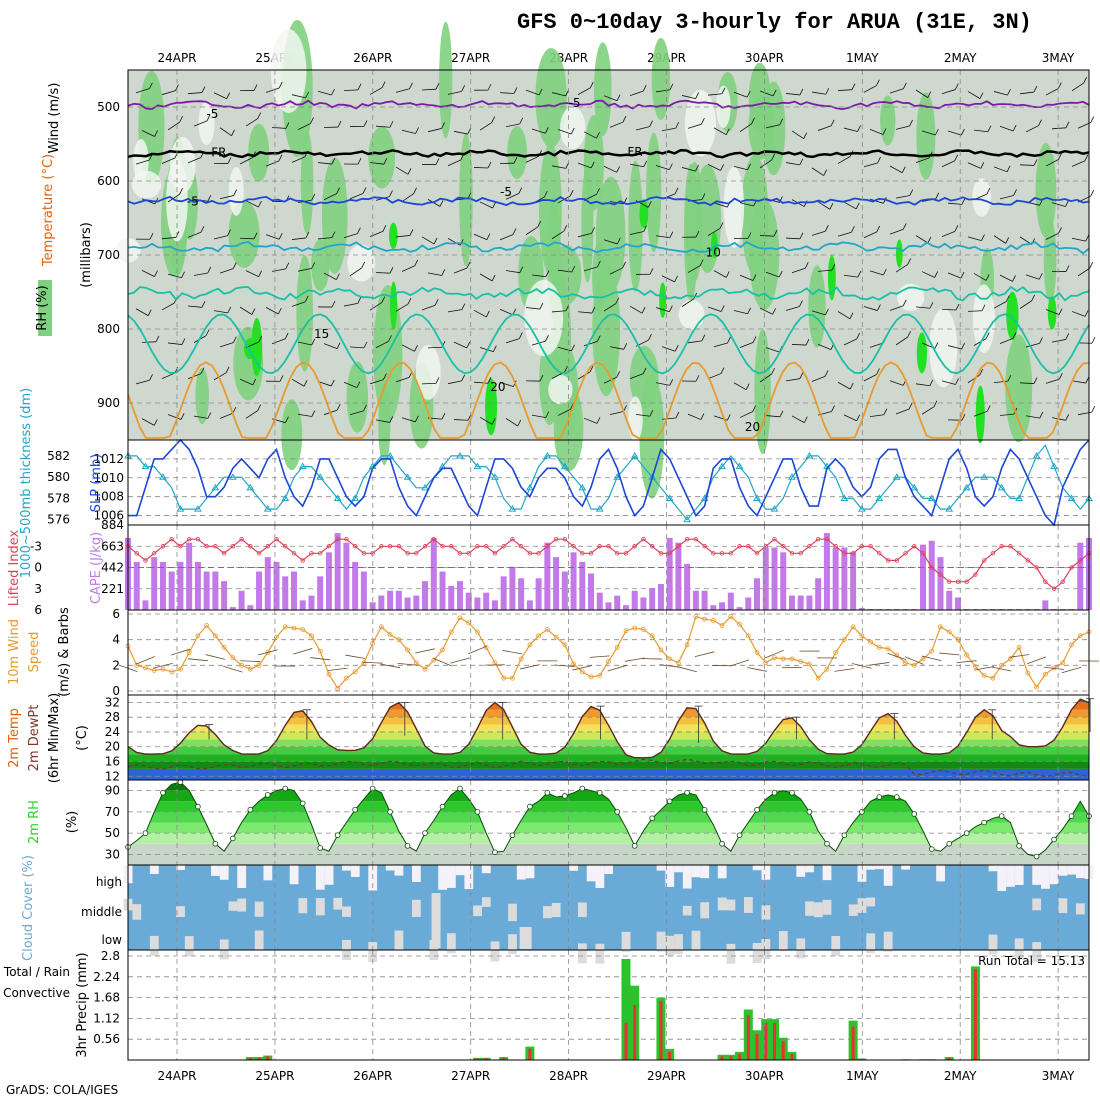 The width and height of the screenshot is (1100, 1100). I want to click on cape-axis-title: CAPE (J/kg), so click(96, 568).